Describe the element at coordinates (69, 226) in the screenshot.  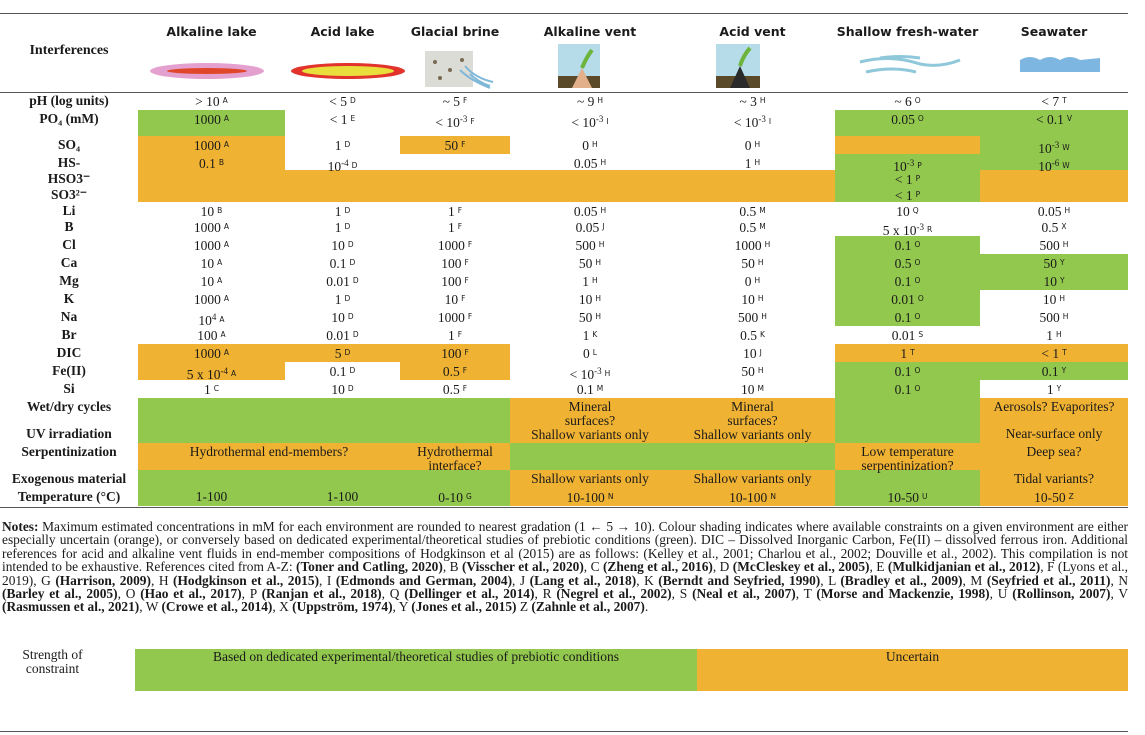
I see `row-label: B` at that location.